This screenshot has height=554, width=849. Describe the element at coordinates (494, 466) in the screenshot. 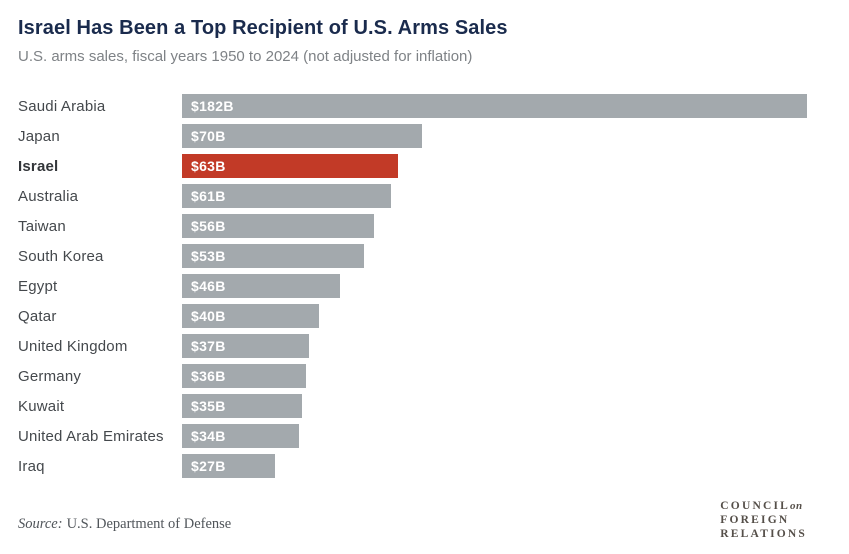

I see `bar-track: $27B` at that location.